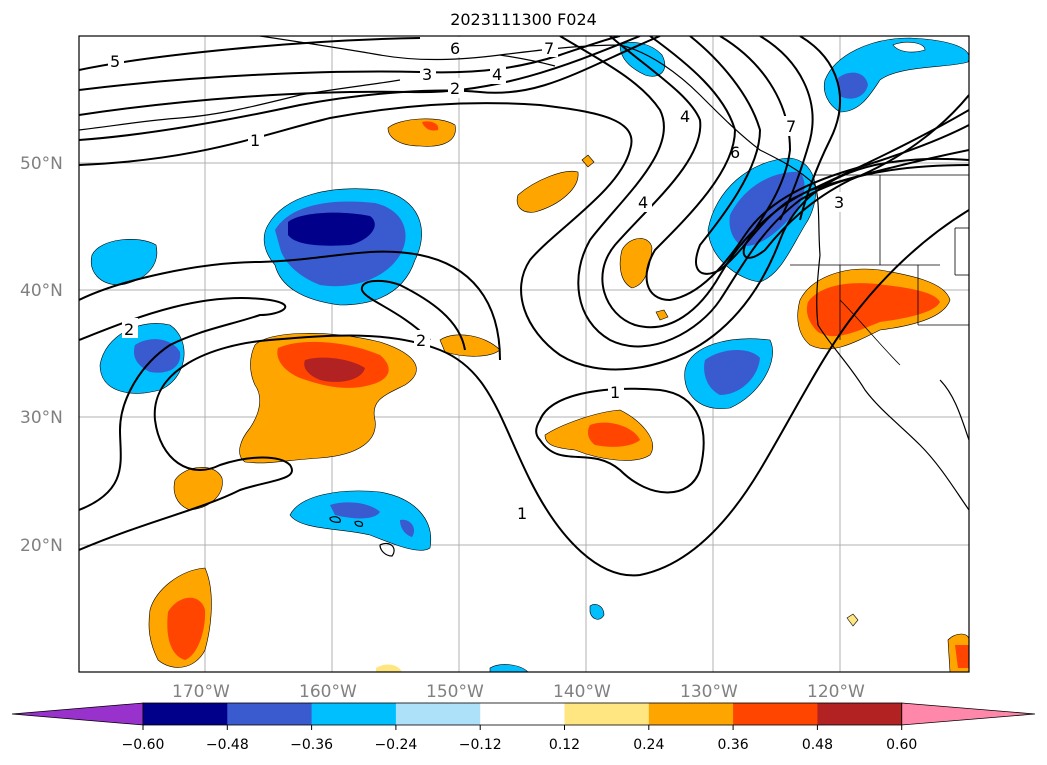 This screenshot has height=765, width=1047. I want to click on colorbar-tick-label: −0.60, so click(143, 745).